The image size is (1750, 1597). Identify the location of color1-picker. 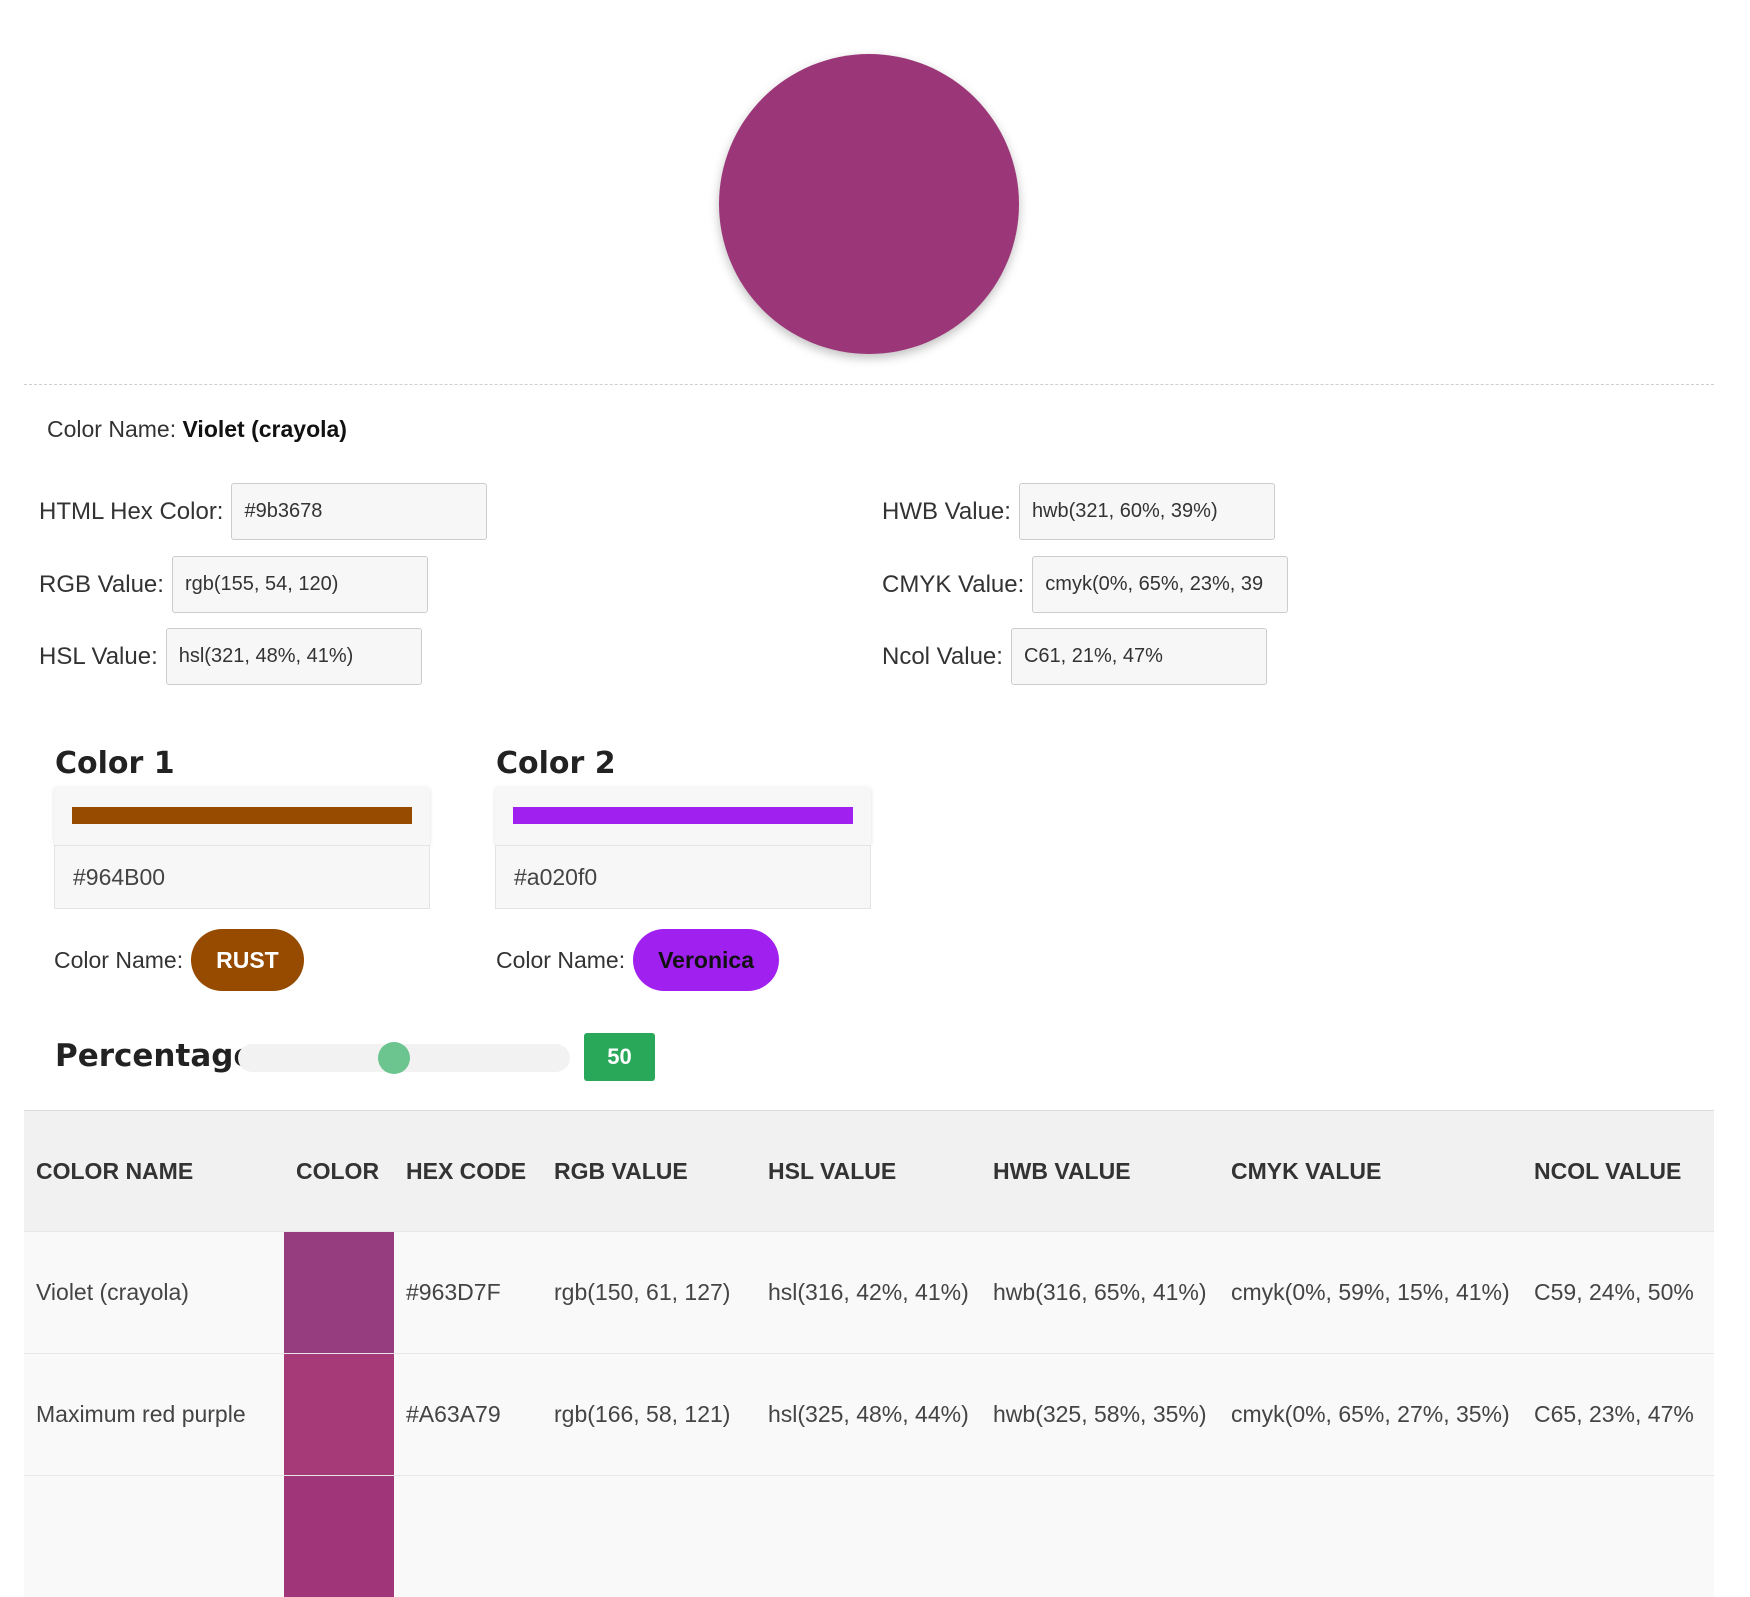
(242, 816).